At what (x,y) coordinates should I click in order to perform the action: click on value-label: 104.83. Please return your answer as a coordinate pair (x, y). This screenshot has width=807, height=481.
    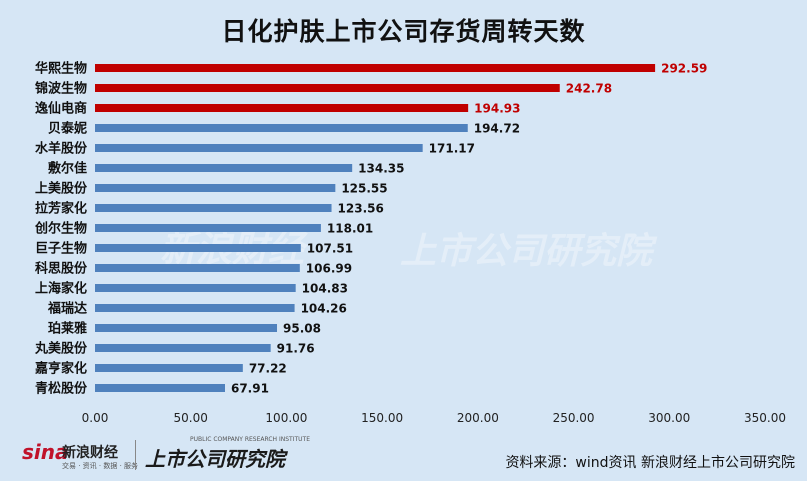
    Looking at the image, I should click on (325, 289).